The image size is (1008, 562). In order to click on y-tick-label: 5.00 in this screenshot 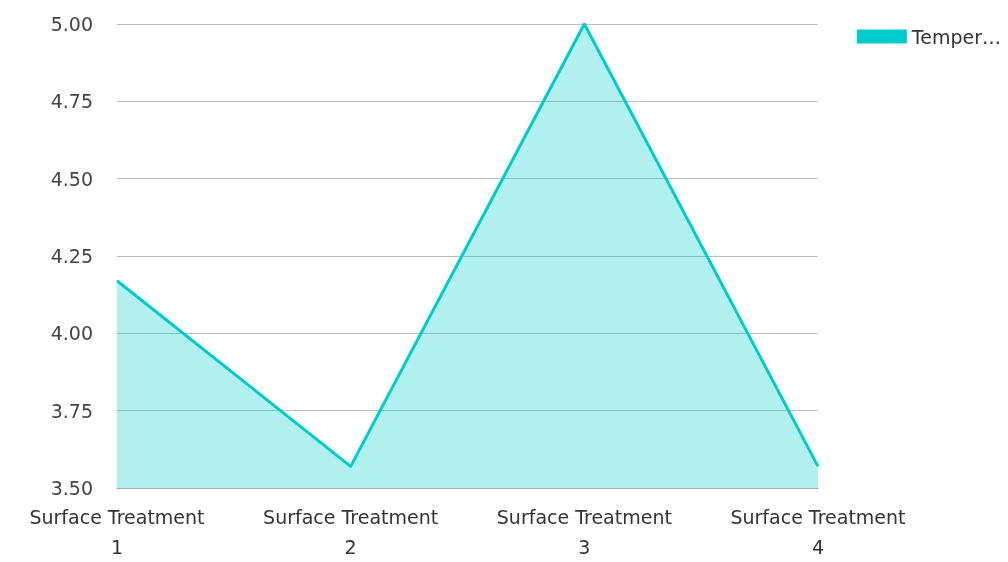, I will do `click(71, 24)`.